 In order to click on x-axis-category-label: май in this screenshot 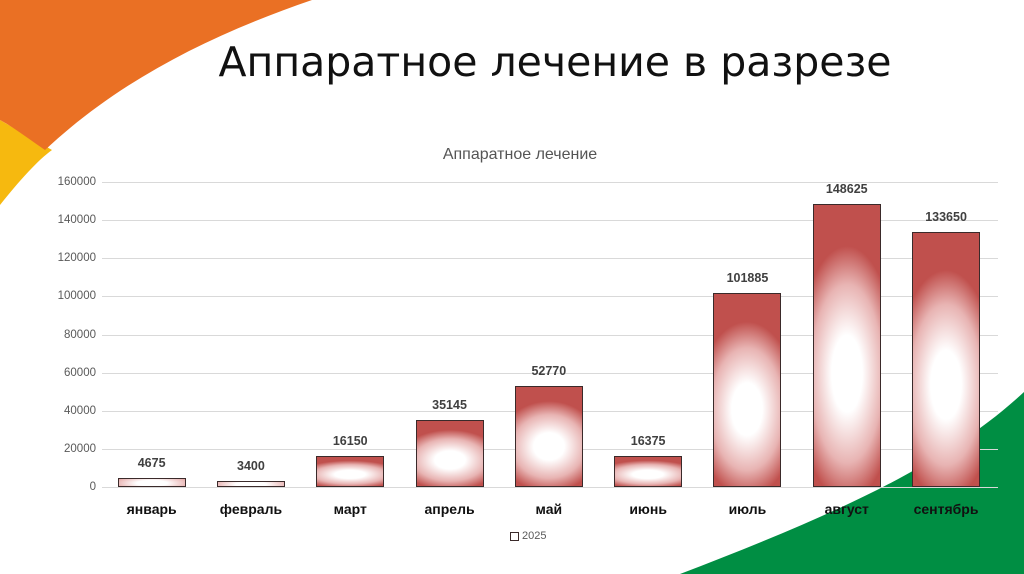, I will do `click(549, 509)`.